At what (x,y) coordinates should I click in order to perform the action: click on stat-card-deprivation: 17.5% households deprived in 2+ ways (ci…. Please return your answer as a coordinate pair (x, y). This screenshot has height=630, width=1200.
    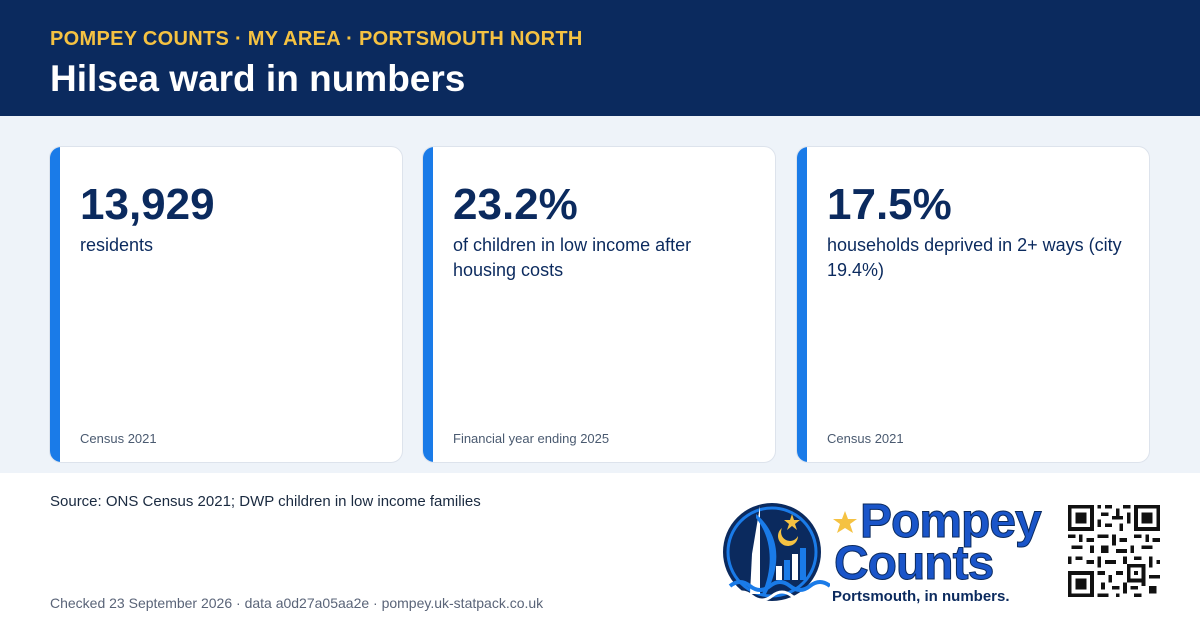
    Looking at the image, I should click on (973, 304).